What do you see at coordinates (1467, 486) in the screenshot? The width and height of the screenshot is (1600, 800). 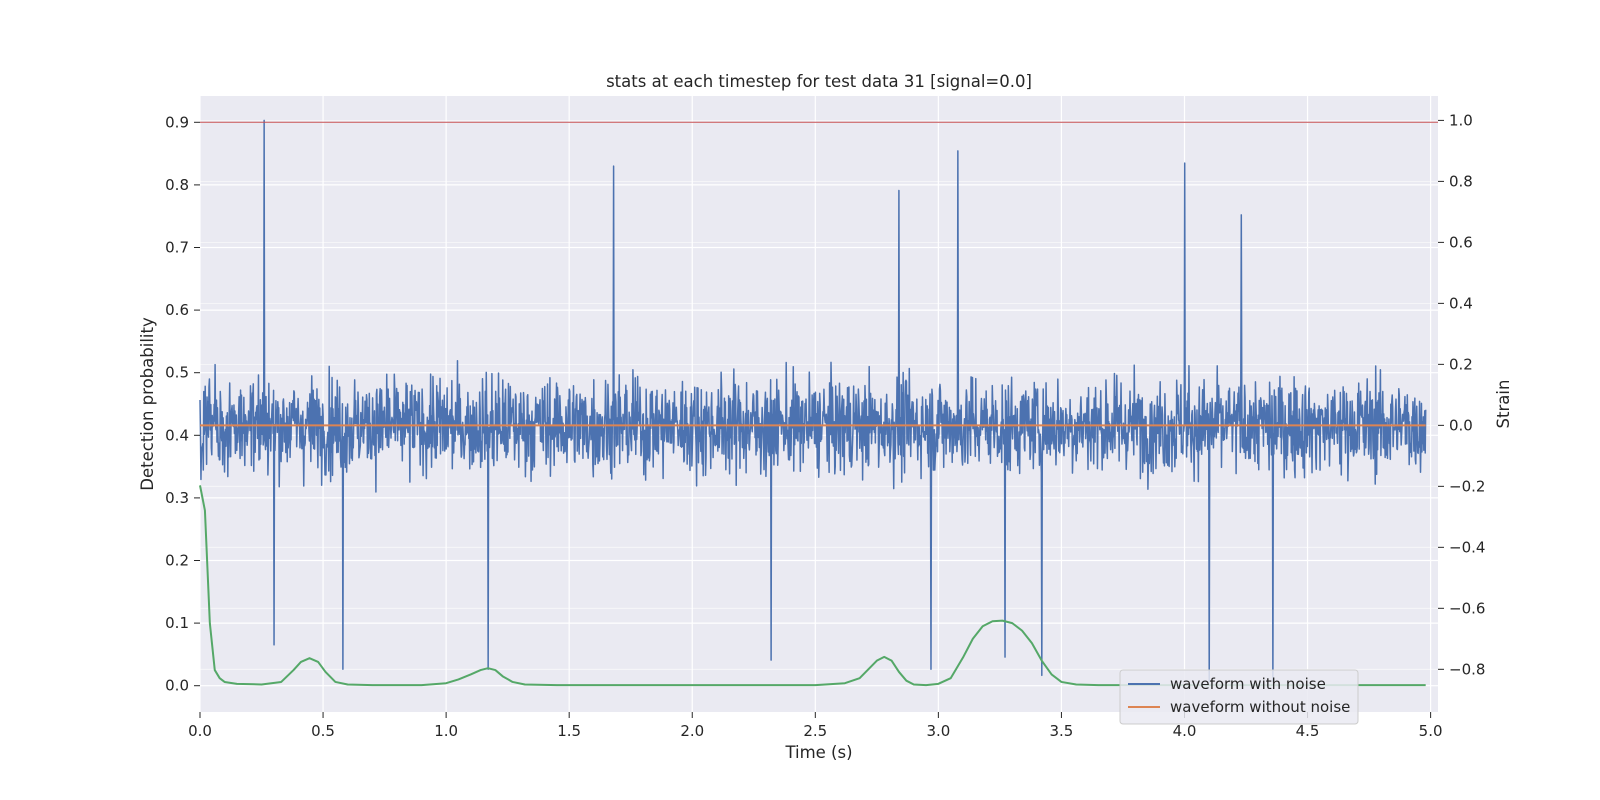 I see `y2-tick-label: −0.2` at bounding box center [1467, 486].